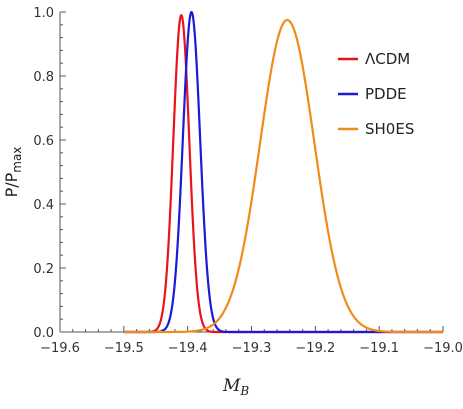 This screenshot has height=409, width=463. What do you see at coordinates (231, 386) in the screenshot?
I see `x-axis-title-main: M` at bounding box center [231, 386].